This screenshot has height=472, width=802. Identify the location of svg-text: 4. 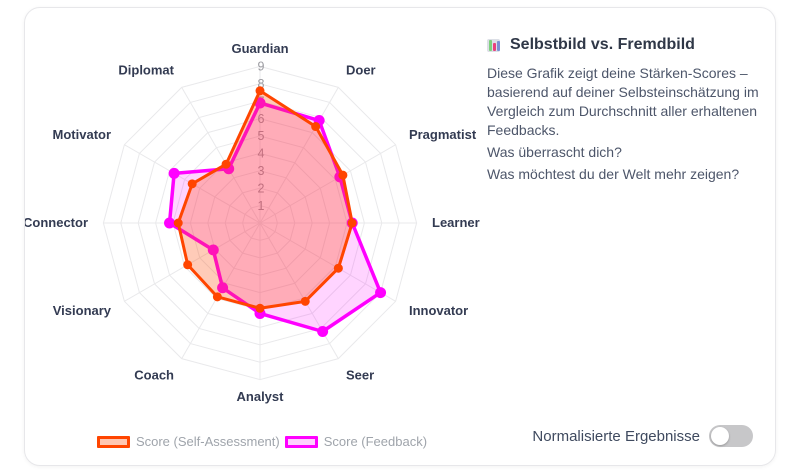
(261, 154).